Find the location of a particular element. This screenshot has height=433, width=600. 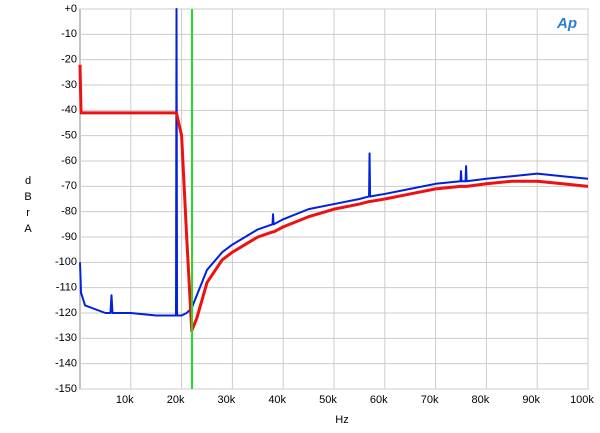

x-tick-label: 10k is located at coordinates (125, 400).